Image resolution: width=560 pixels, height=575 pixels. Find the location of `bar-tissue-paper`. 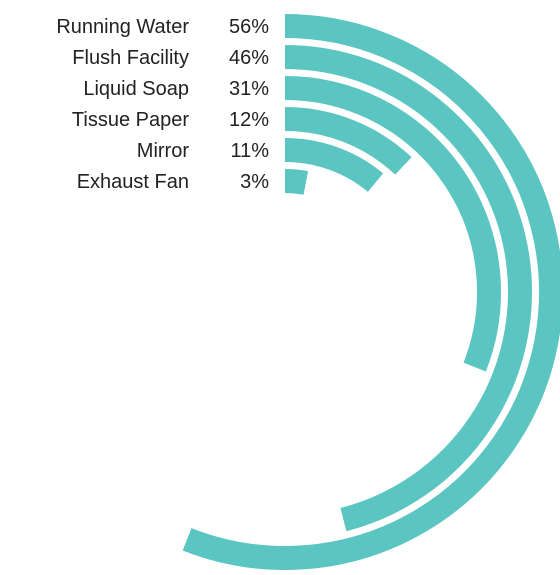

bar-tissue-paper is located at coordinates (348, 141).